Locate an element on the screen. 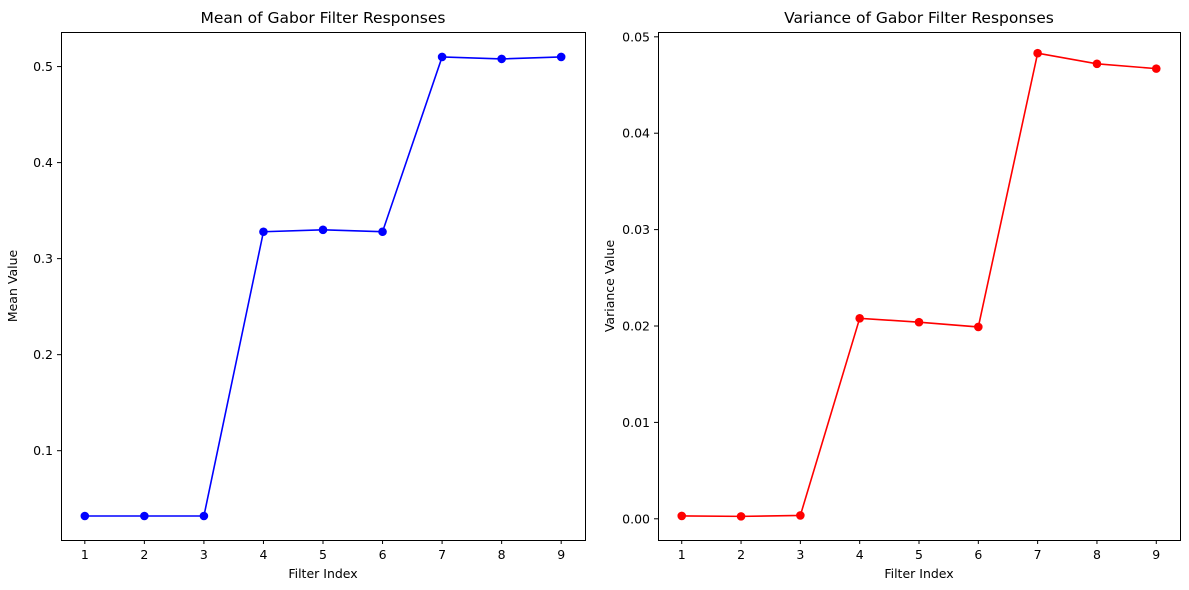 This screenshot has height=590, width=1189. variance-chart-xtick-label: 7 is located at coordinates (1038, 554).